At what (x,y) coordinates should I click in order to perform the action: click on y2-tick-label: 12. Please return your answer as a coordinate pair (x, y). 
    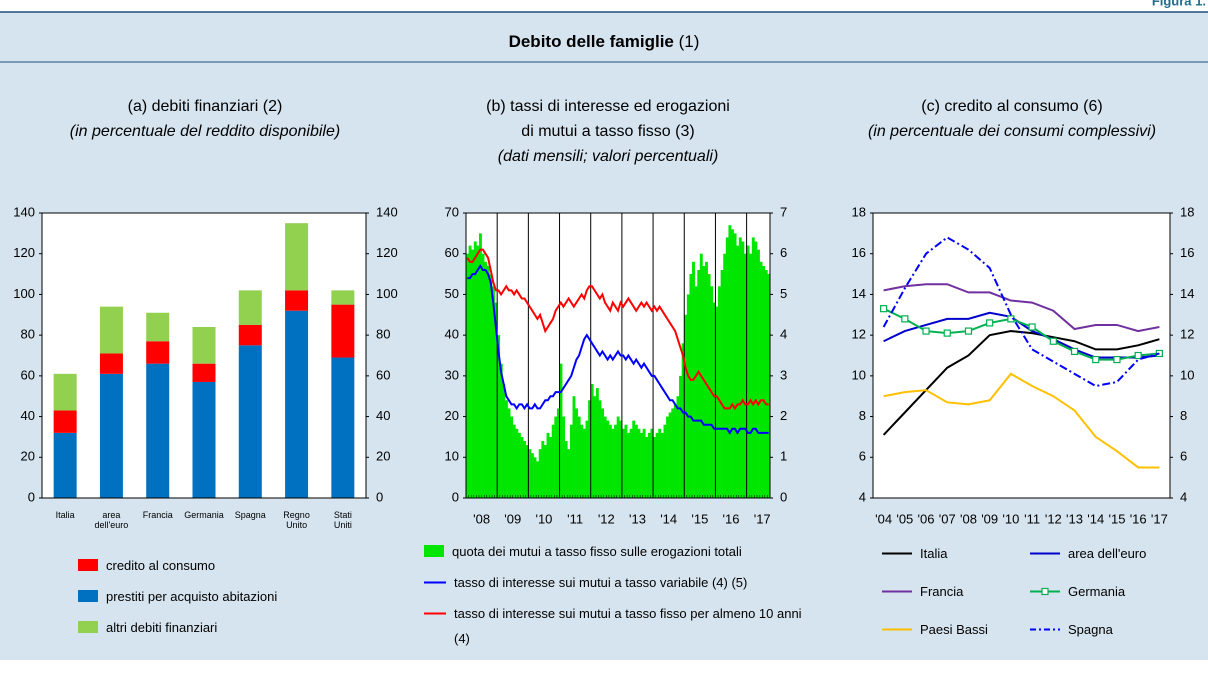
    Looking at the image, I should click on (1187, 334).